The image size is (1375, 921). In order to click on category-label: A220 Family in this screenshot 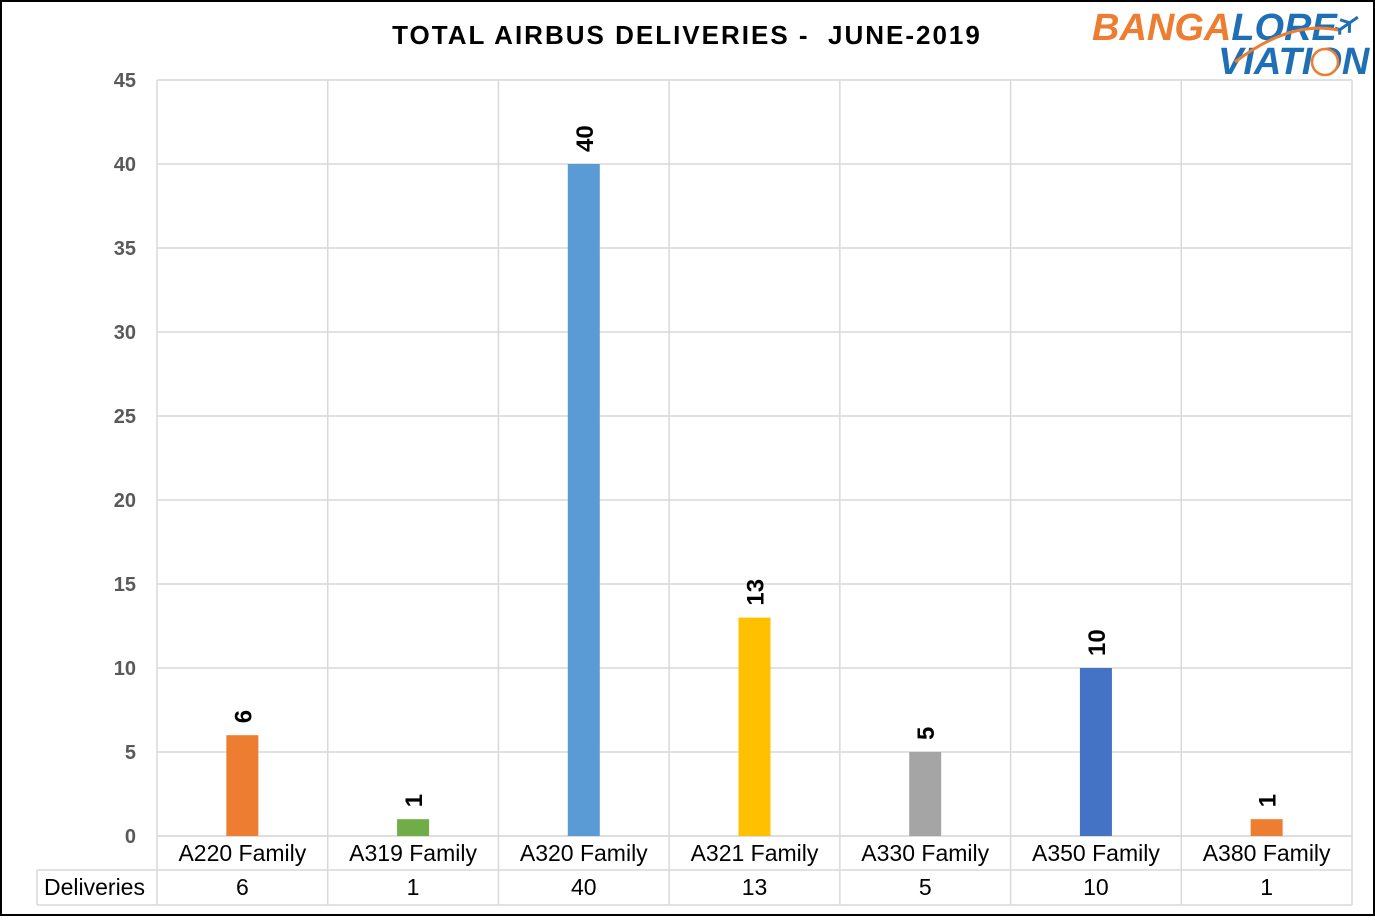, I will do `click(242, 853)`.